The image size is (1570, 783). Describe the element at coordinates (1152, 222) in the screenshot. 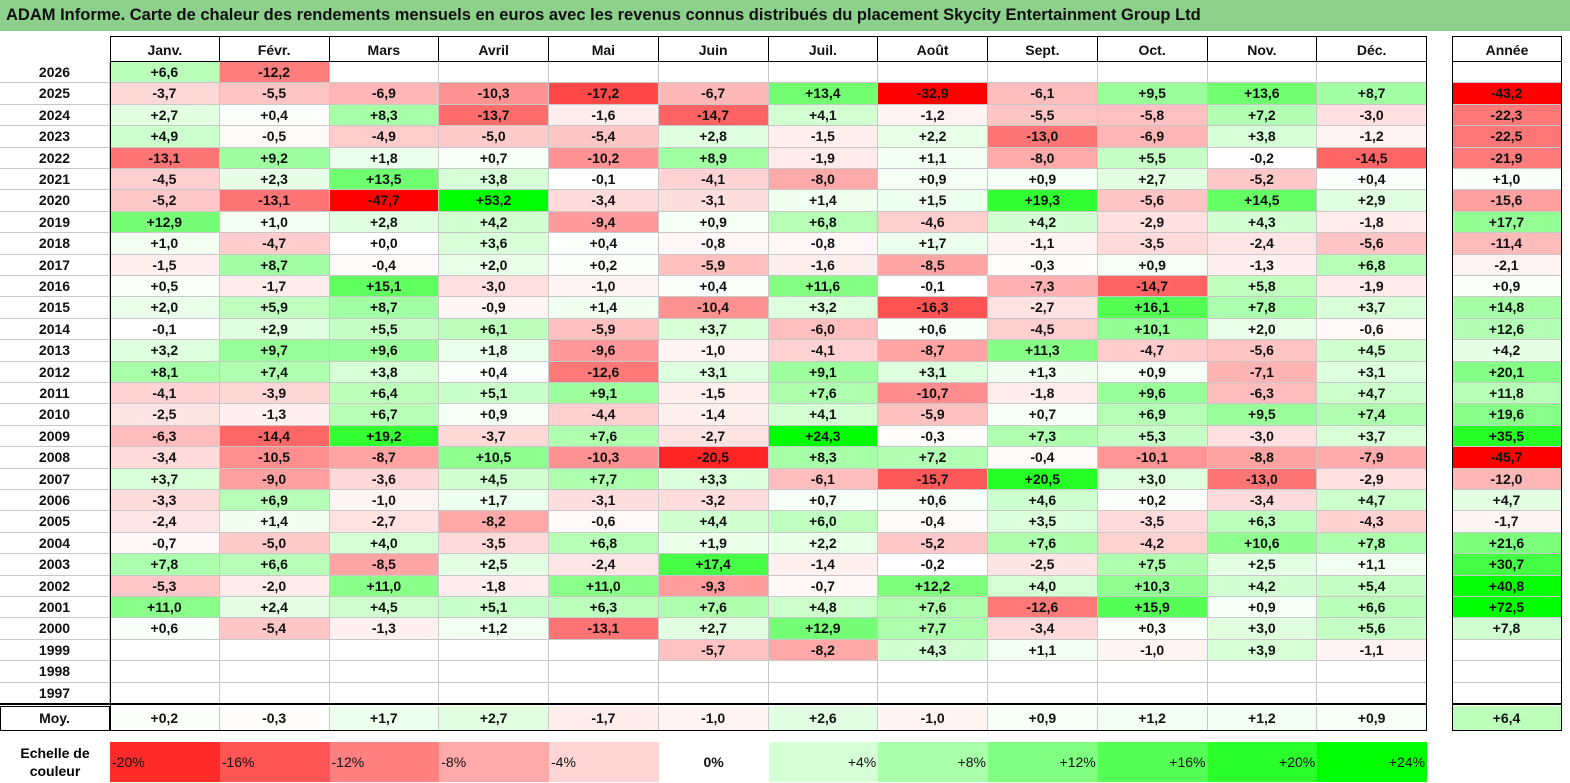

I see `heatmap-cell: -2,9` at that location.